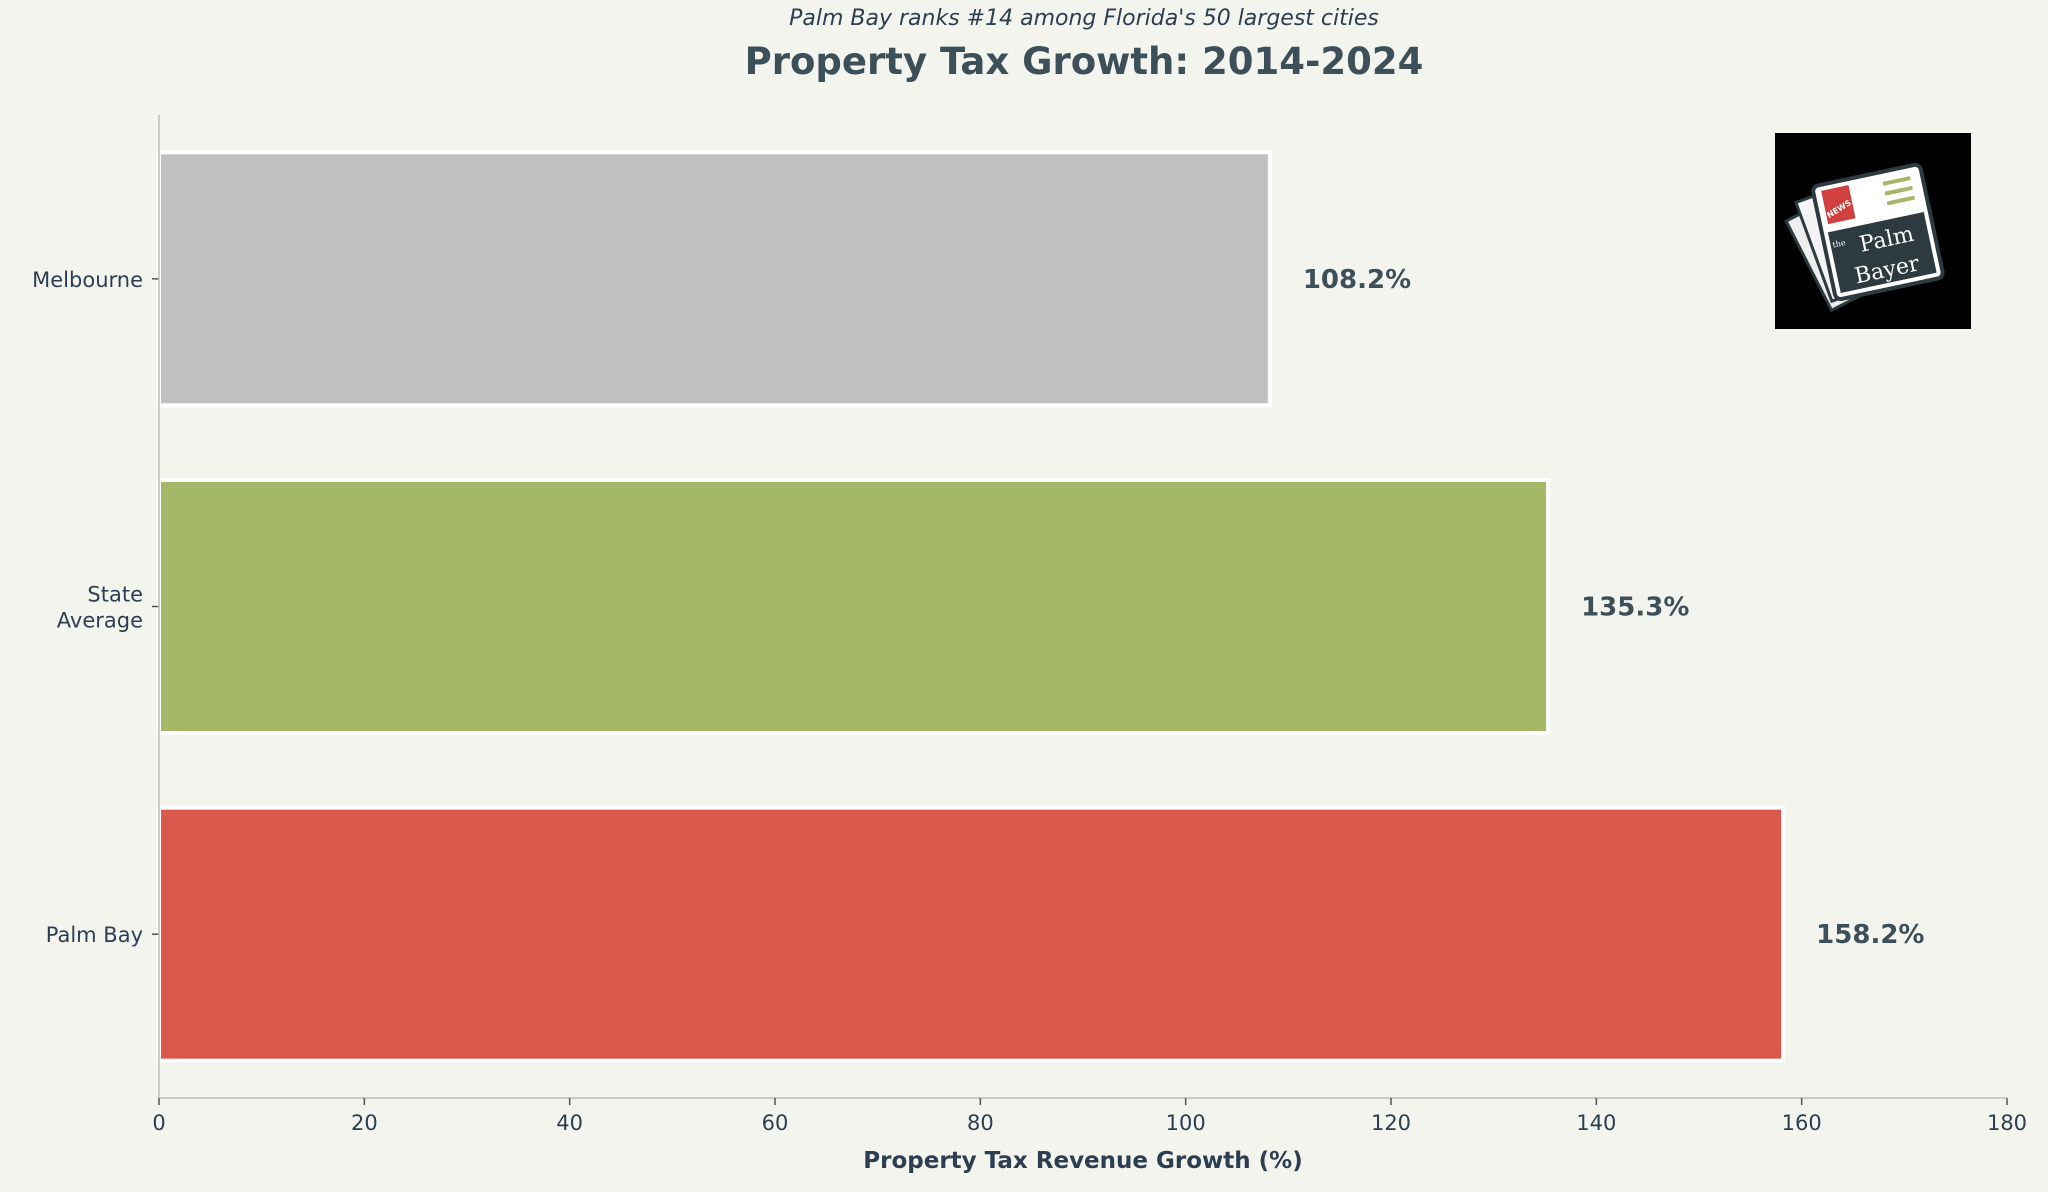  What do you see at coordinates (1802, 1123) in the screenshot?
I see `x-tick-label: 160` at bounding box center [1802, 1123].